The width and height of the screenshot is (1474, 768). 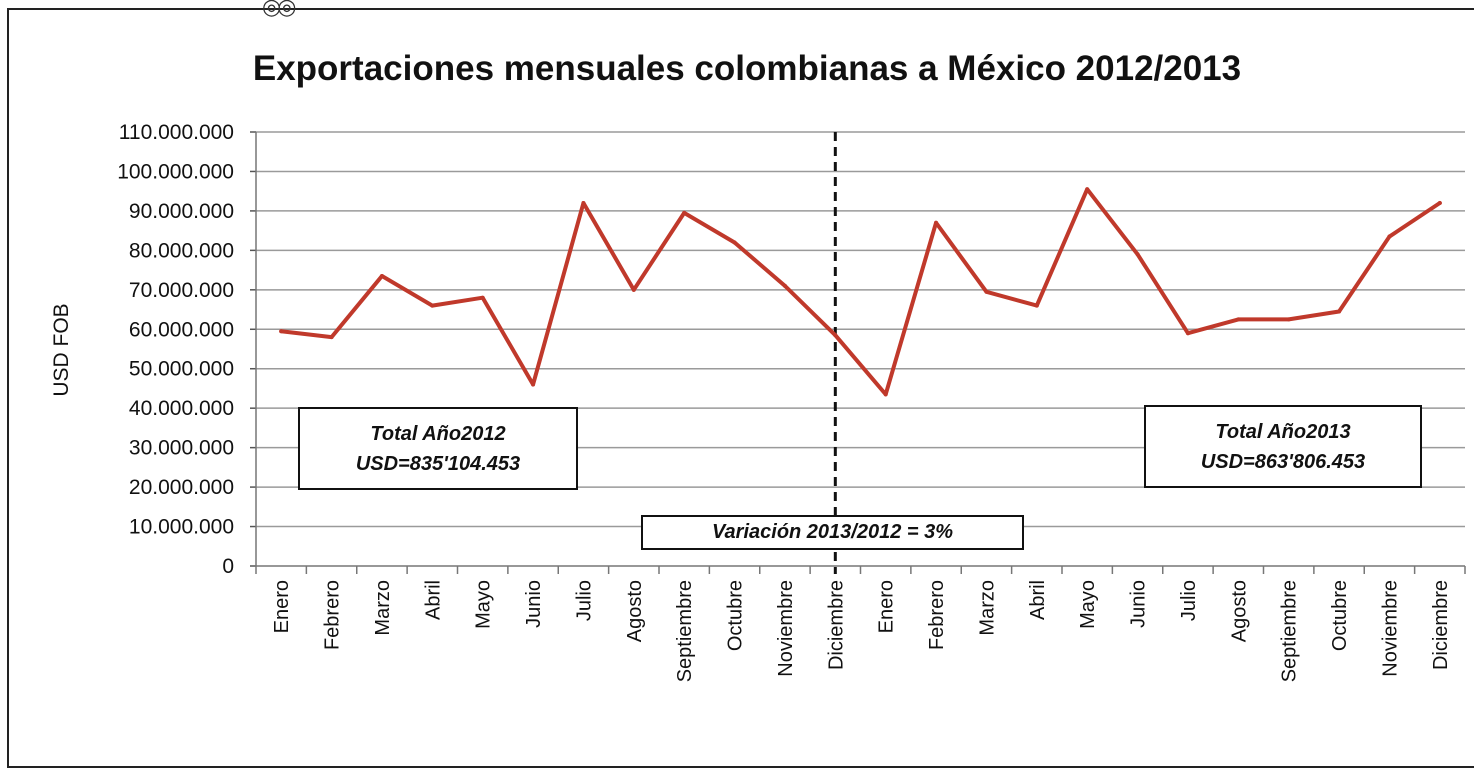 I want to click on total-2012-title: Total Año2012, so click(x=438, y=434).